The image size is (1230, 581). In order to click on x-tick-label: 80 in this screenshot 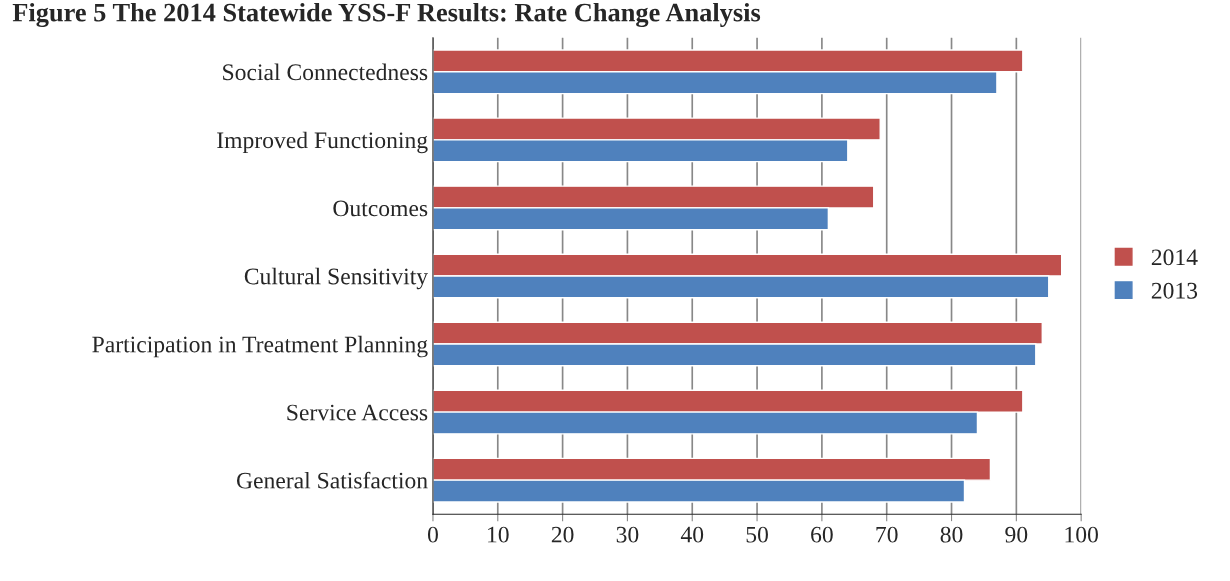, I will do `click(951, 534)`.